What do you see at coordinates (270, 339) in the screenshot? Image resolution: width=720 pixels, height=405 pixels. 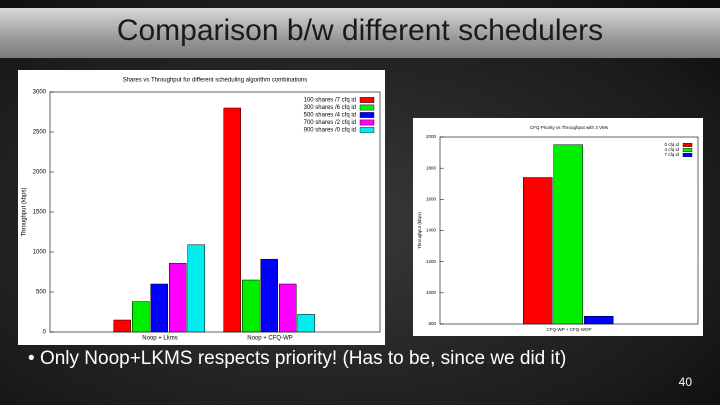 I see `x-tick-label: Noop + CFQ-WP` at bounding box center [270, 339].